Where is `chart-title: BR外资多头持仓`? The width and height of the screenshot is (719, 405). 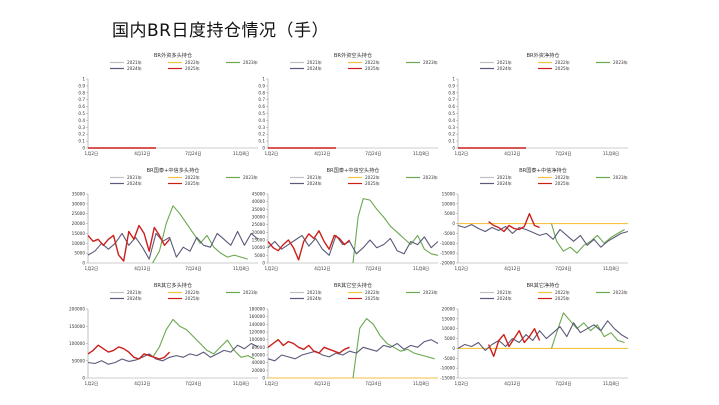
chart-title: BR外资多头持仓 is located at coordinates (173, 55).